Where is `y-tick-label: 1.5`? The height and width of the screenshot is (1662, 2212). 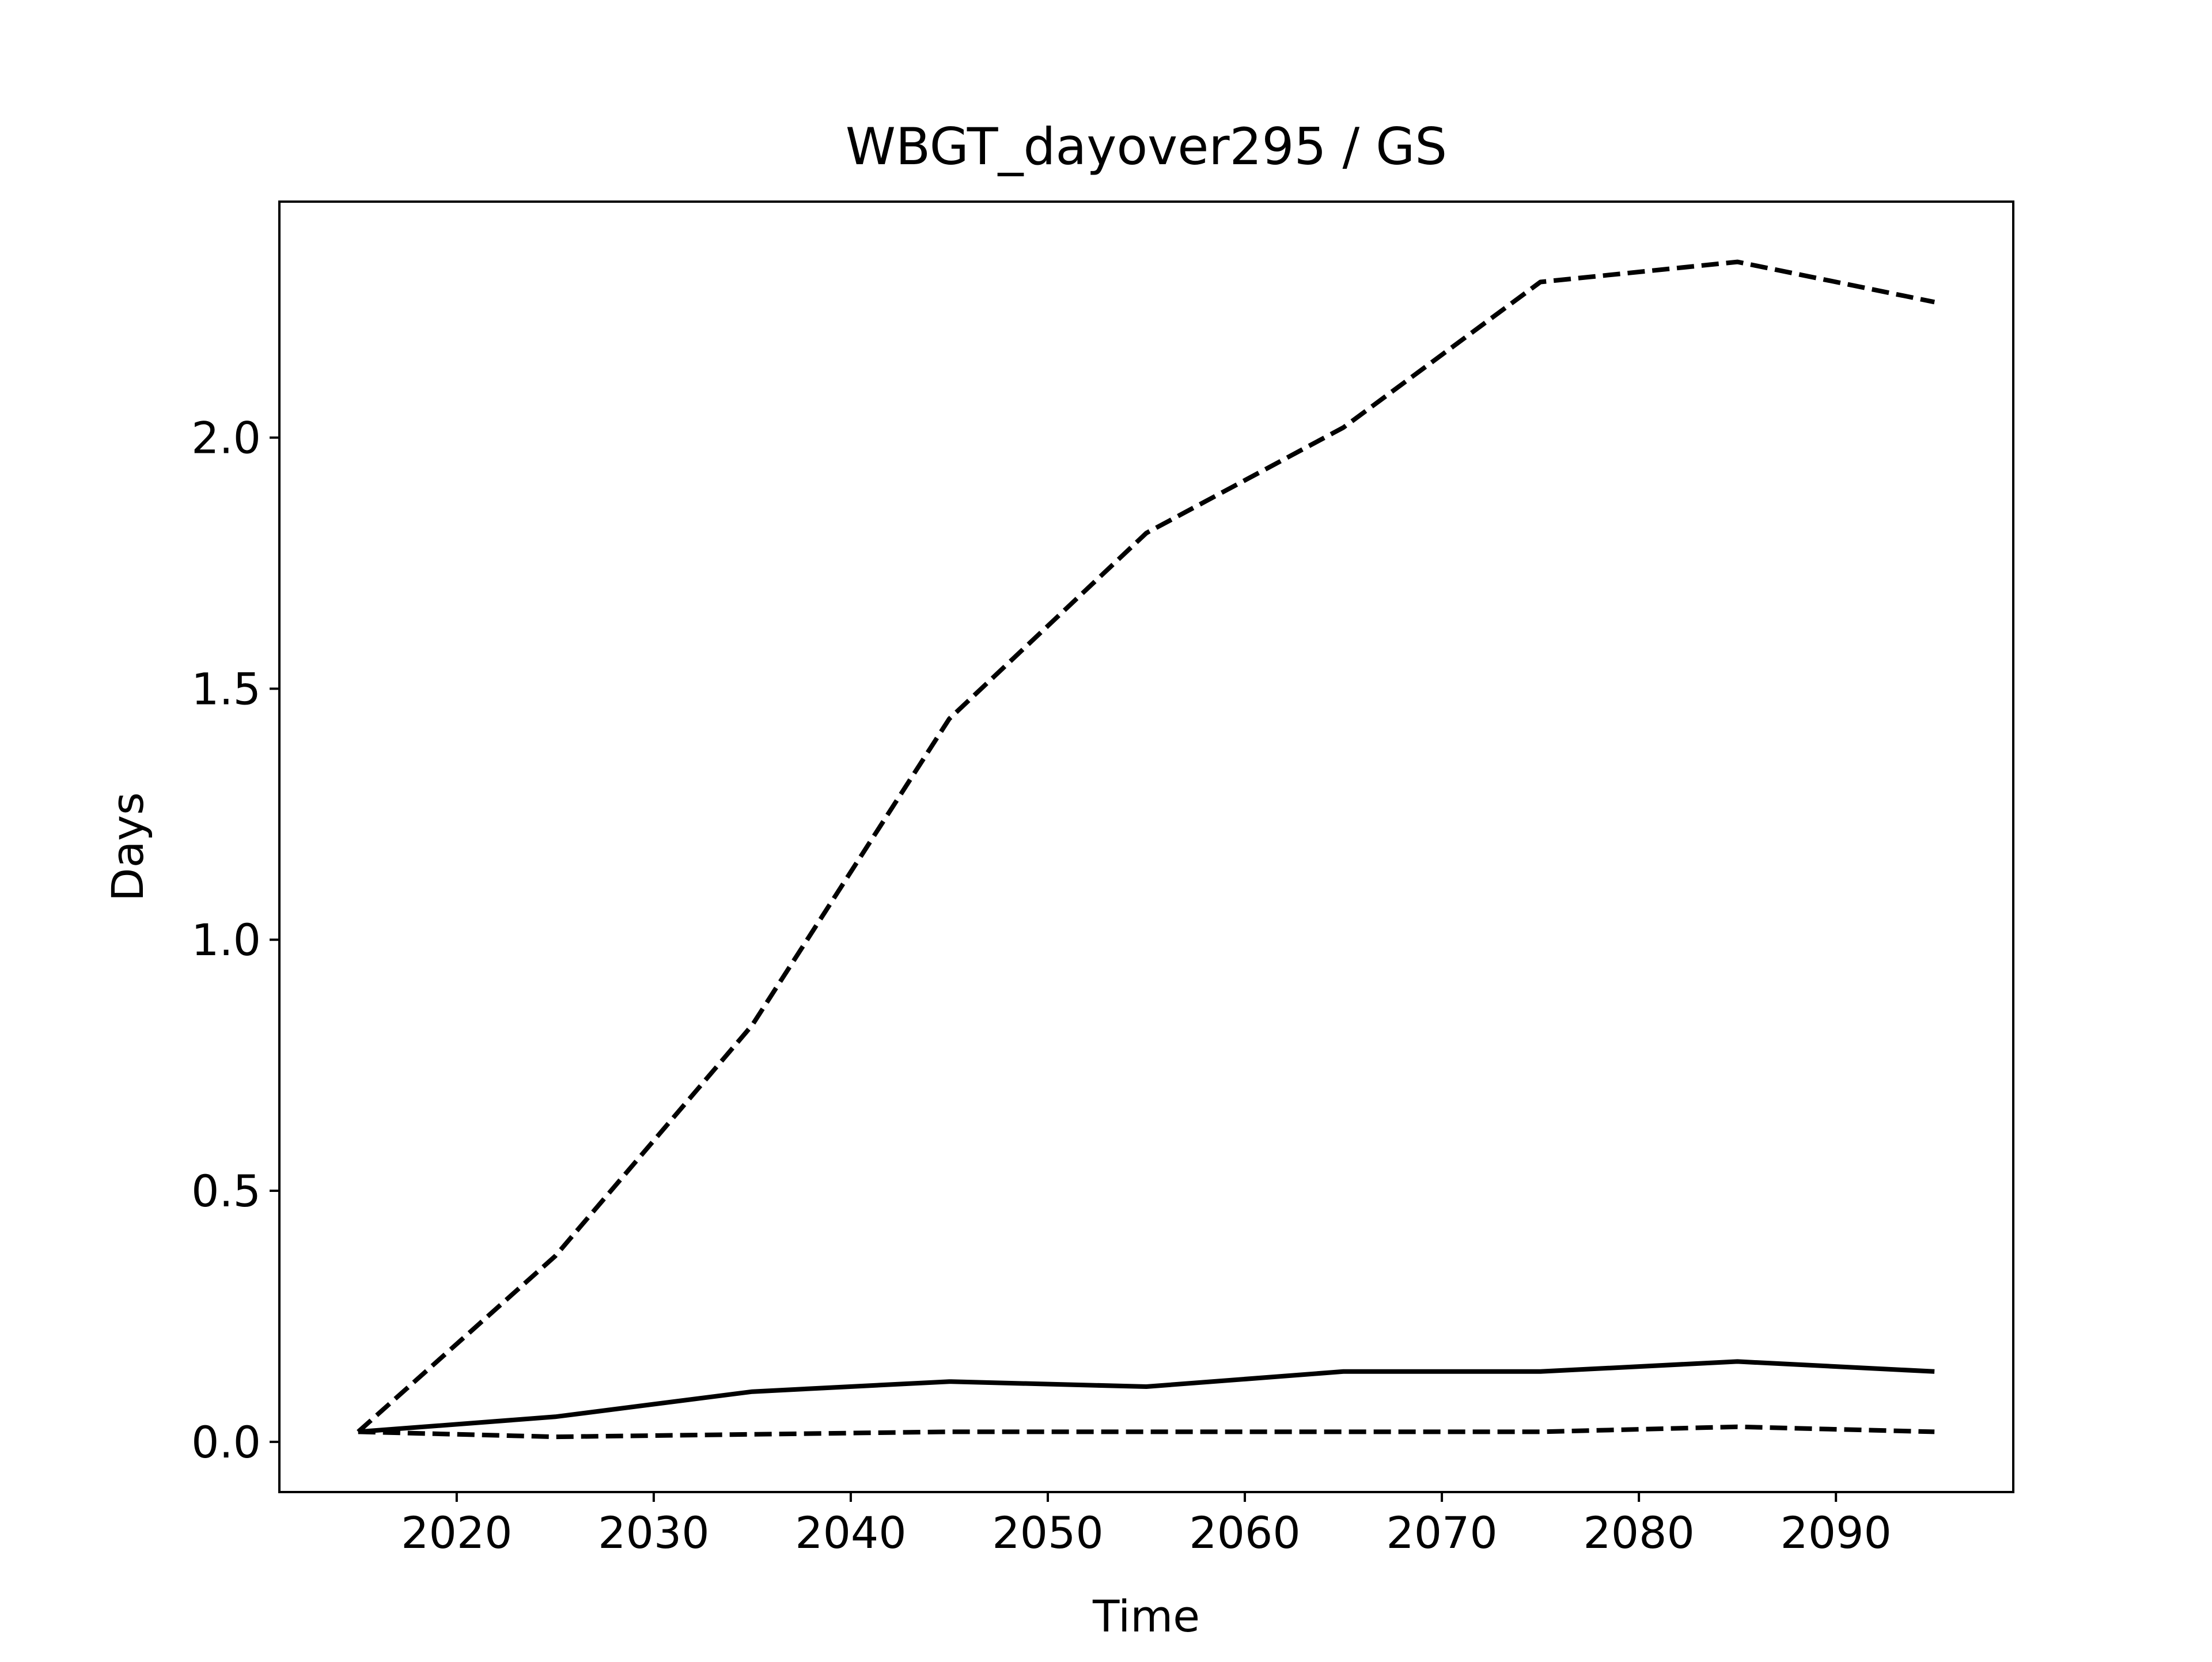
y-tick-label: 1.5 is located at coordinates (226, 688).